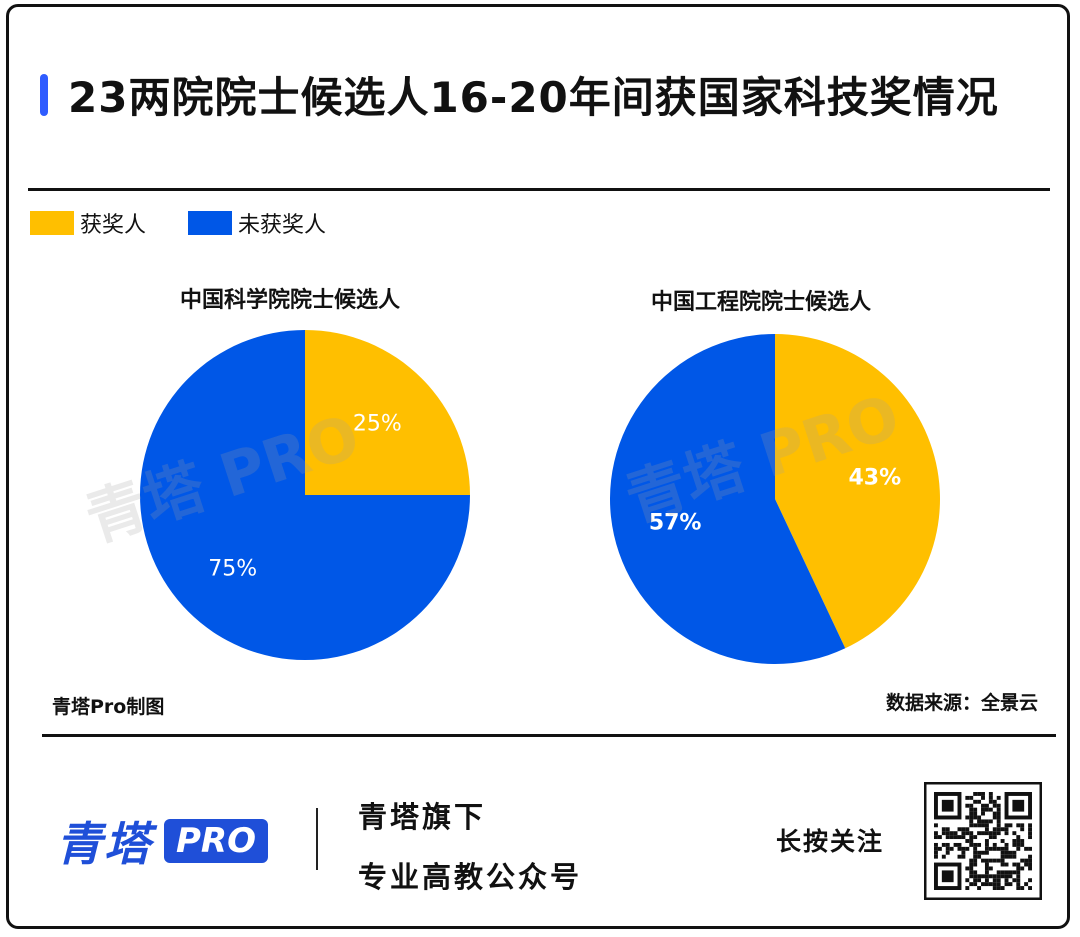 The width and height of the screenshot is (1080, 937). What do you see at coordinates (875, 478) in the screenshot?
I see `pie-data-label: 43%` at bounding box center [875, 478].